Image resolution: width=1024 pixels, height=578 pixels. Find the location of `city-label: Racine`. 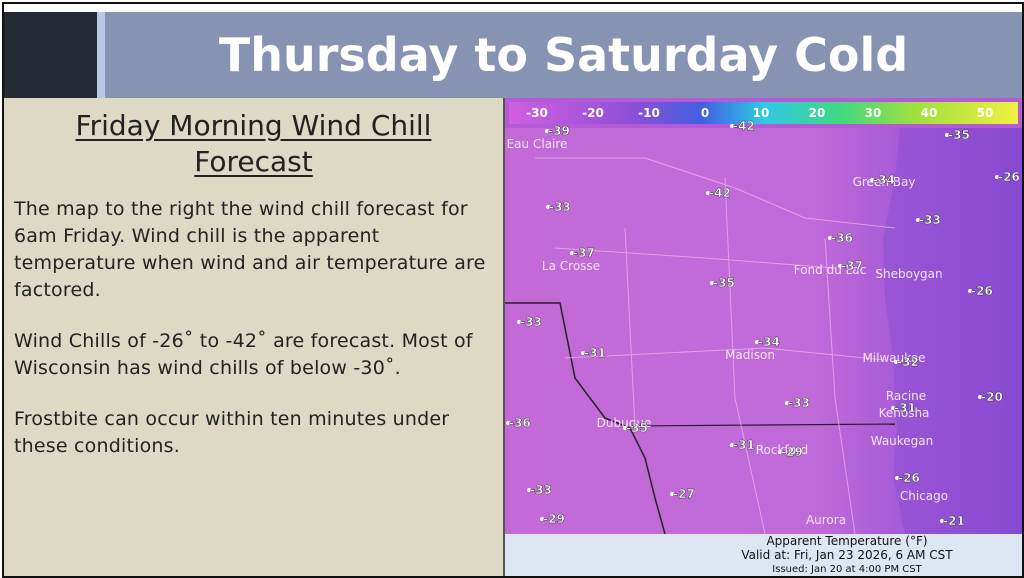

city-label: Racine is located at coordinates (906, 396).